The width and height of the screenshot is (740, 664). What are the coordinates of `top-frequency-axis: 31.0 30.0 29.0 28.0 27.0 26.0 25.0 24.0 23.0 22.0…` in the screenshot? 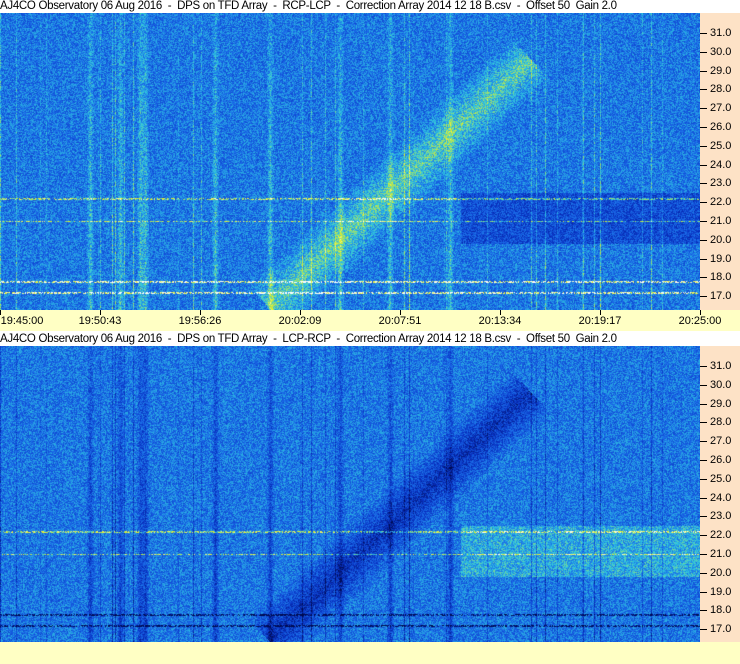 It's located at (720, 161).